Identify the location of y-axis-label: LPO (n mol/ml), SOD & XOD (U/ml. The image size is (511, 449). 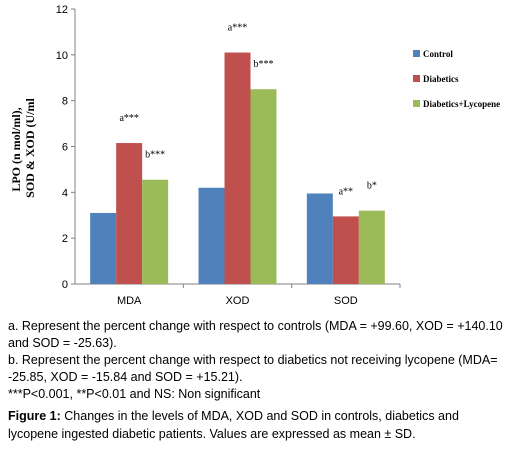
(23, 148).